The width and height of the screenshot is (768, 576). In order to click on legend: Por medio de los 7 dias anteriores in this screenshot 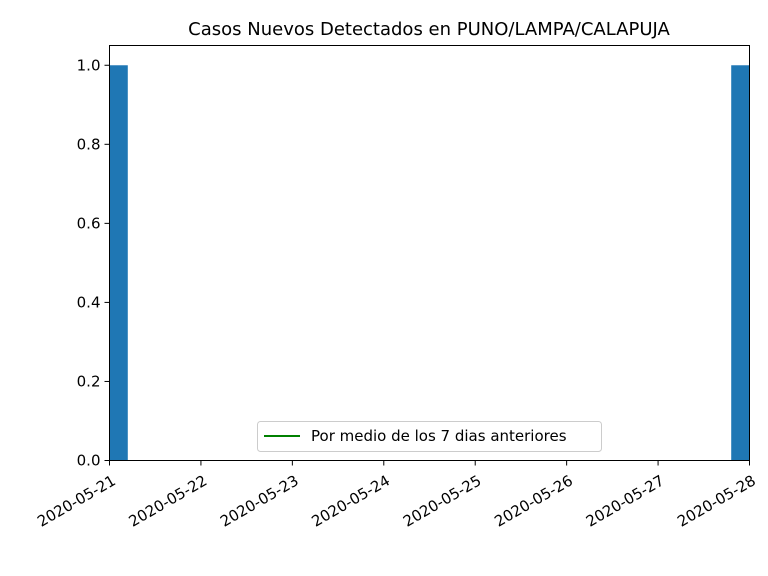, I will do `click(429, 436)`.